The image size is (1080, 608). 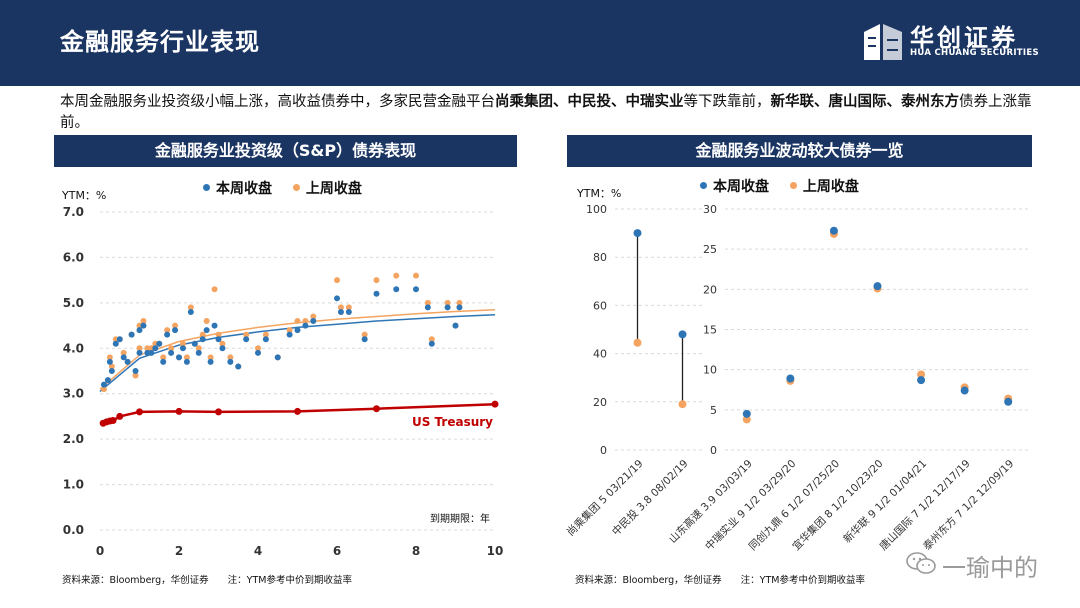 I want to click on intro-text-3: 债券上涨靠前。, so click(x=546, y=112).